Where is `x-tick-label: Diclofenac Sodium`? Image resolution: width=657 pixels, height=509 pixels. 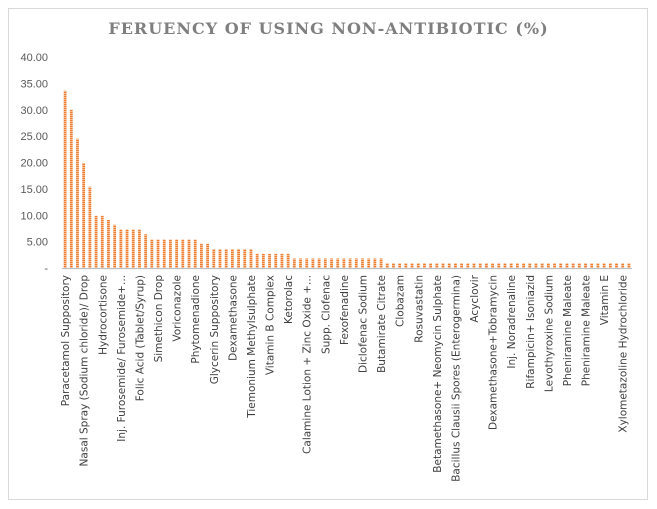
x-tick-label: Diclofenac Sodium is located at coordinates (363, 324).